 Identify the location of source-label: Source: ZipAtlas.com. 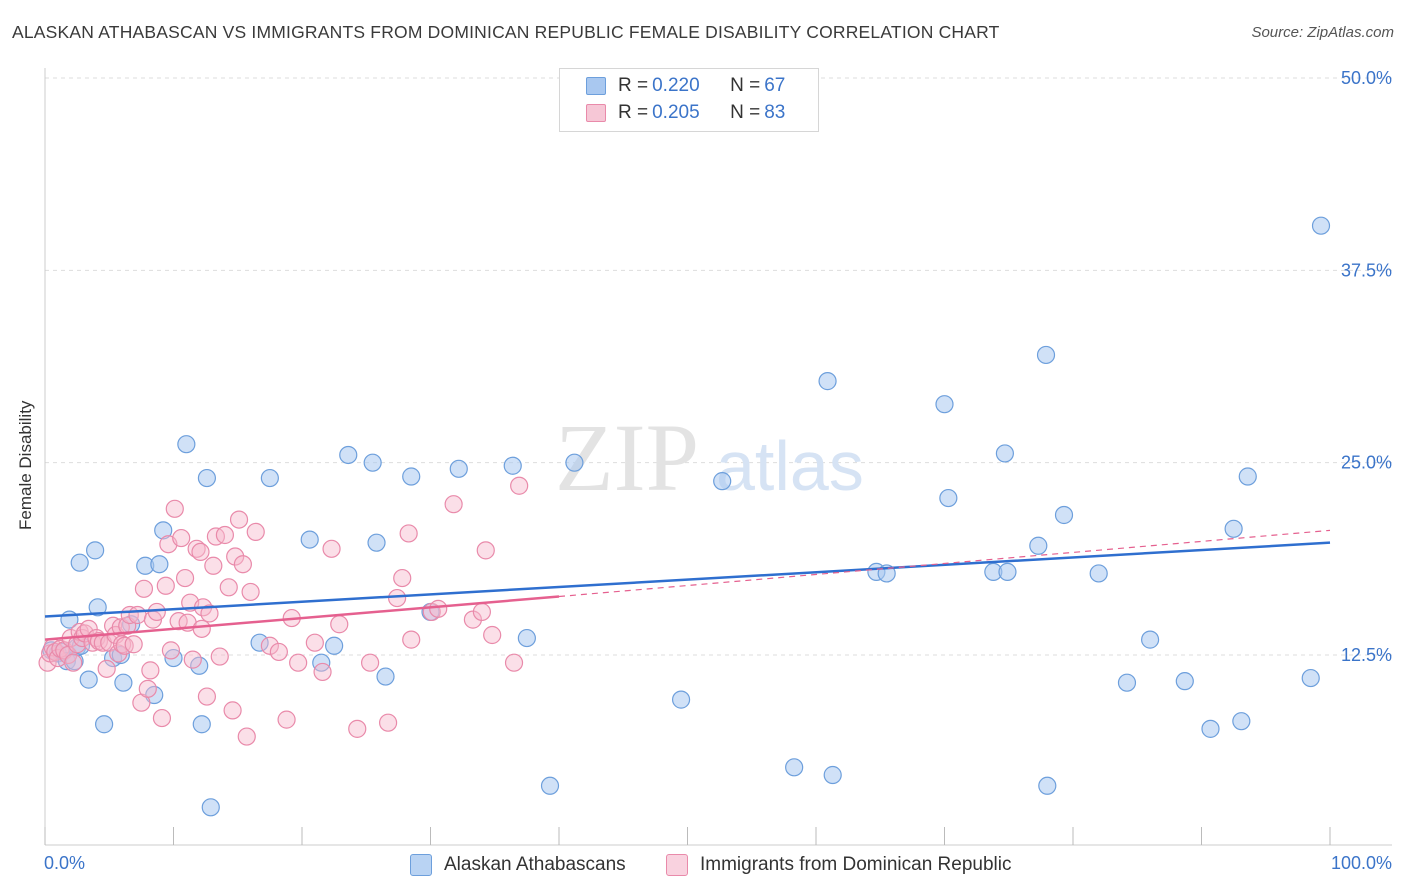
(1322, 32).